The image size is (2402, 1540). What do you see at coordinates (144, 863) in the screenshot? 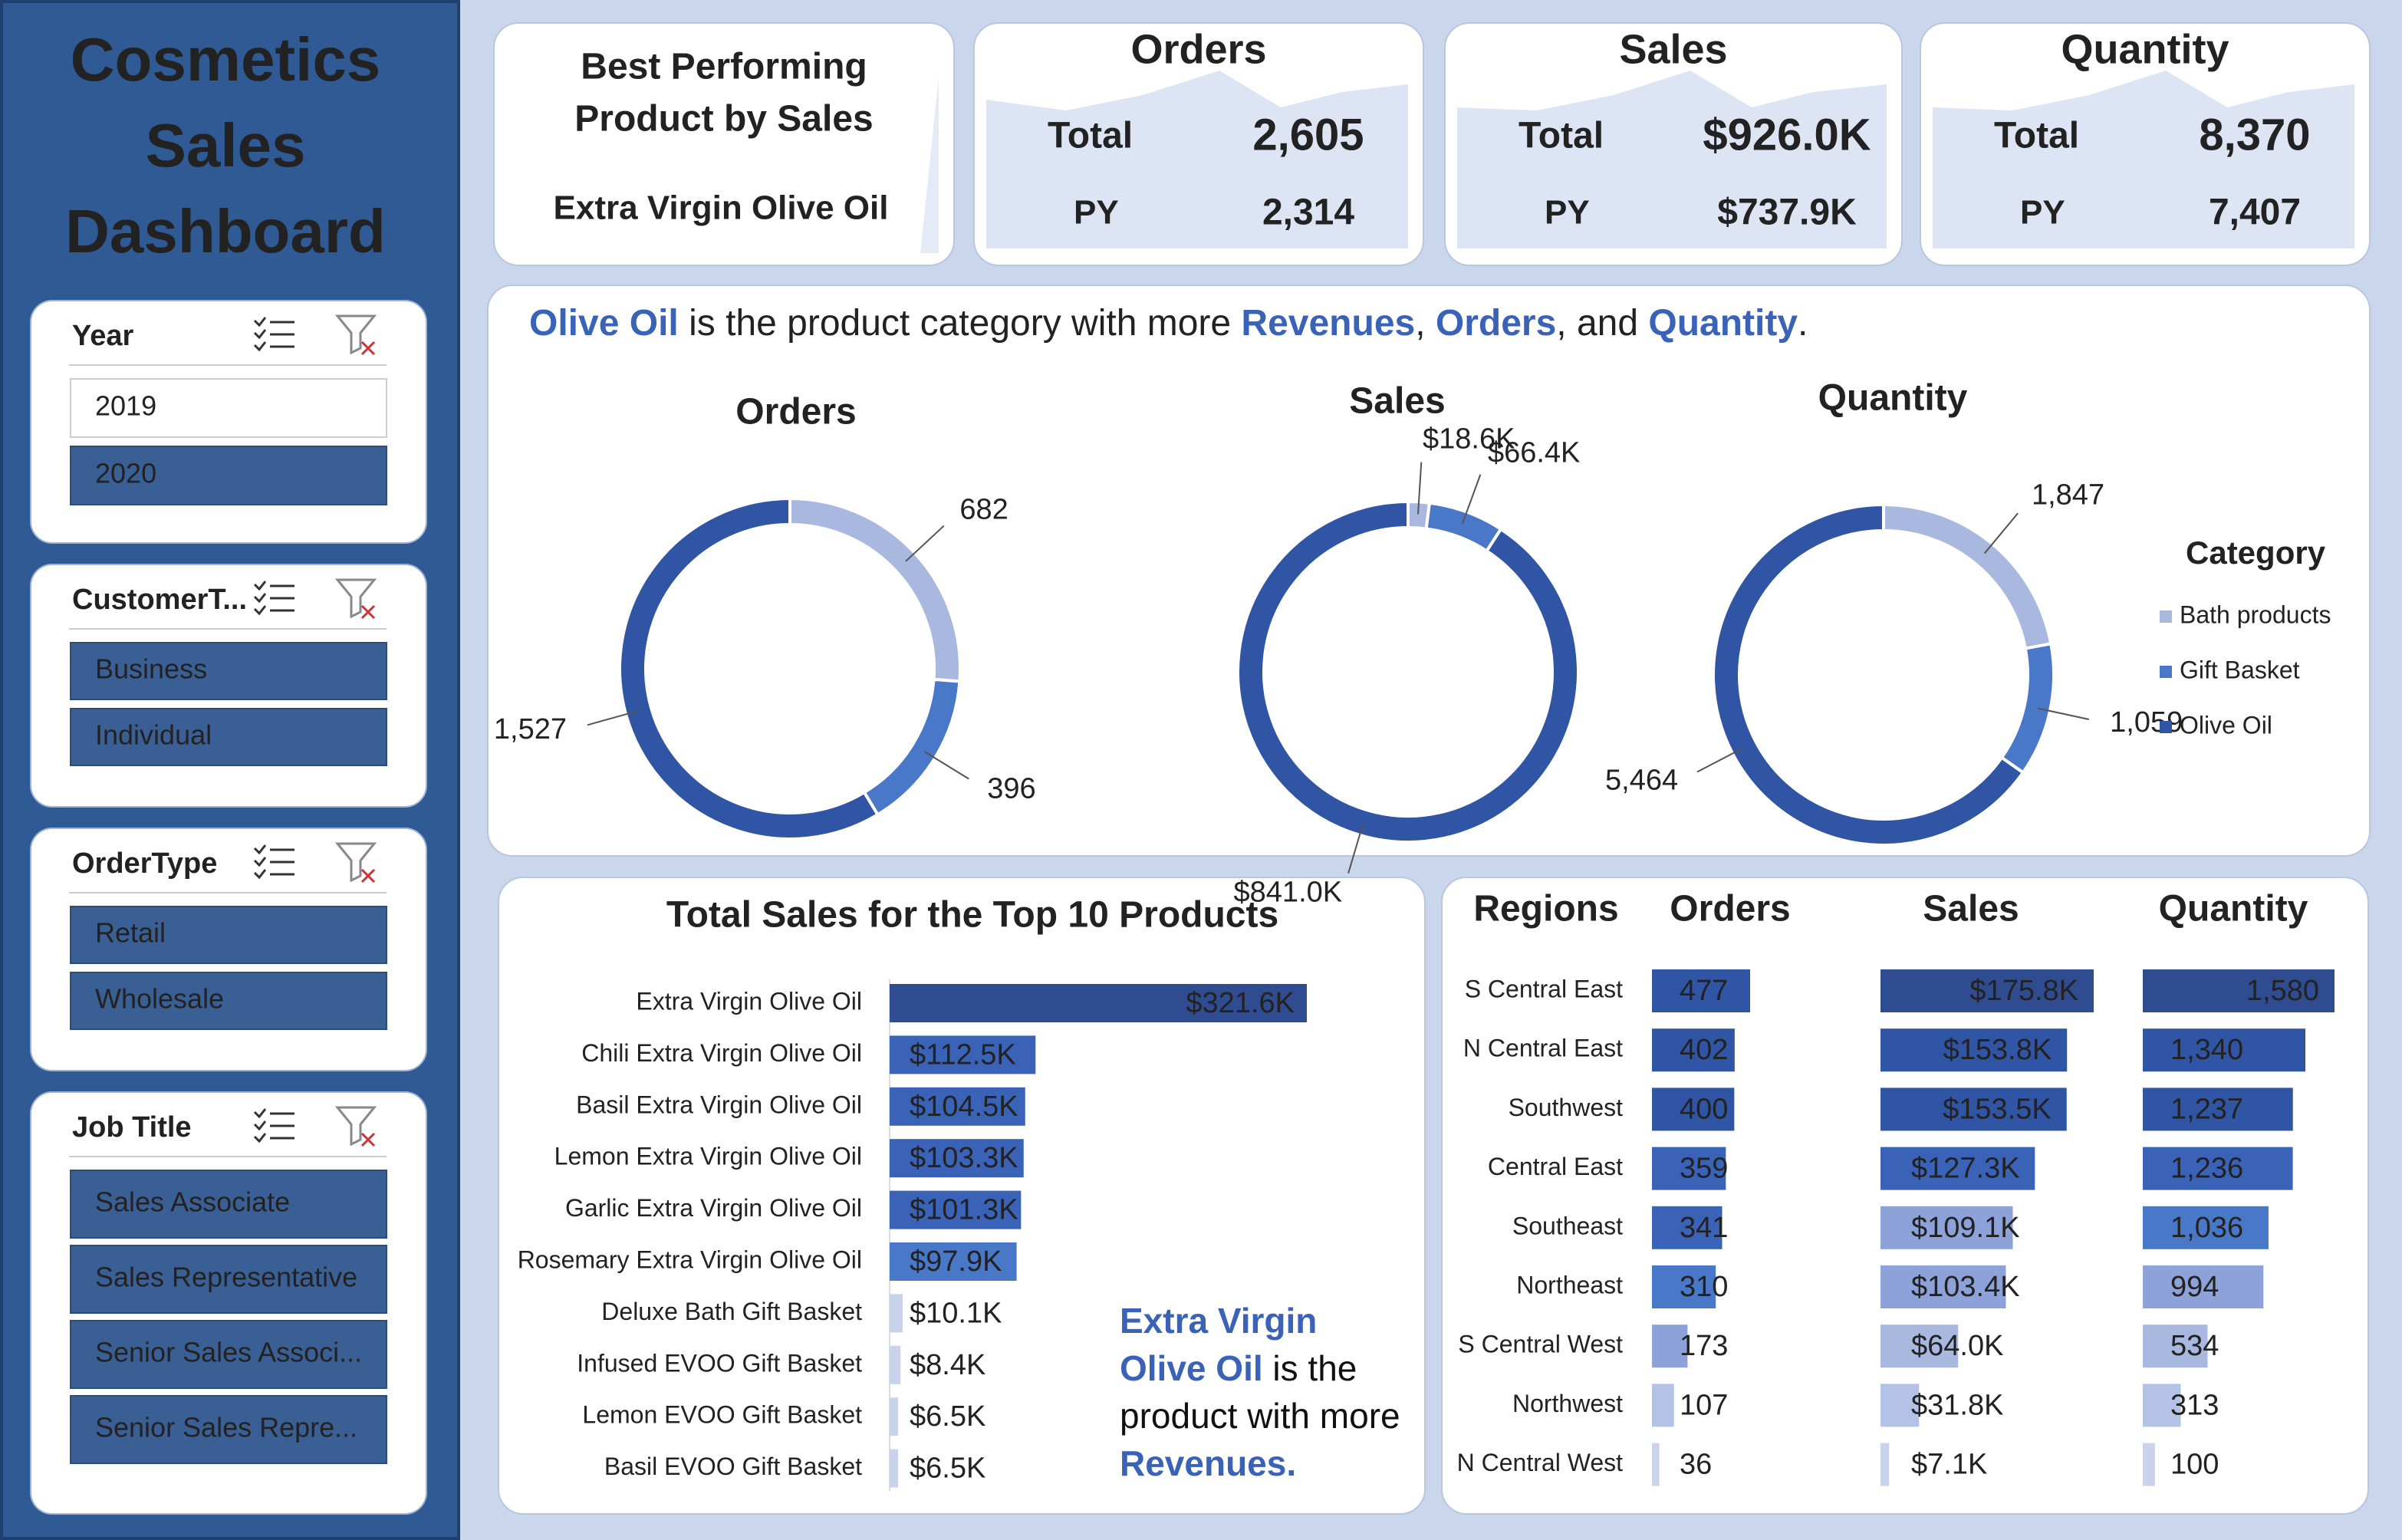
I see `slicer-title: OrderType` at bounding box center [144, 863].